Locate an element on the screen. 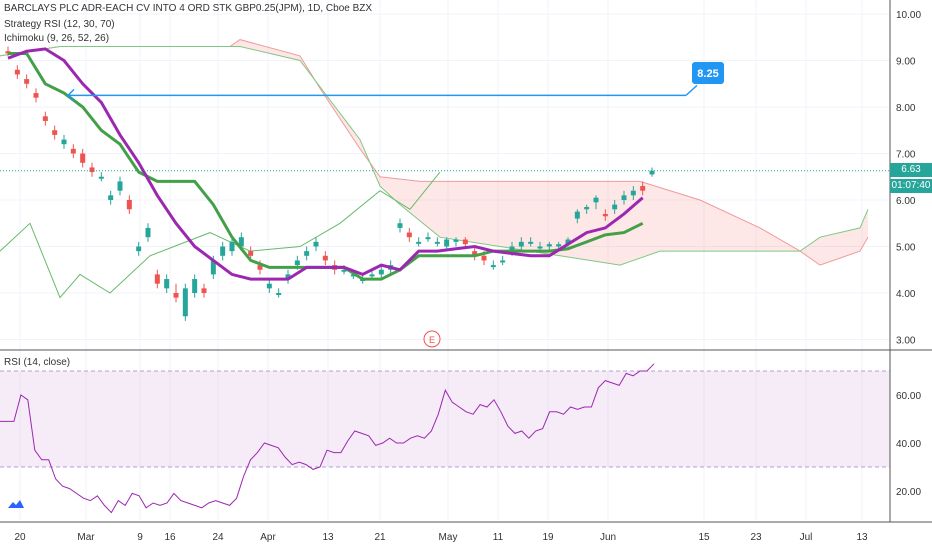 The width and height of the screenshot is (932, 550). strategy-legend: Strategy RSI (12, 30, 70) is located at coordinates (59, 24).